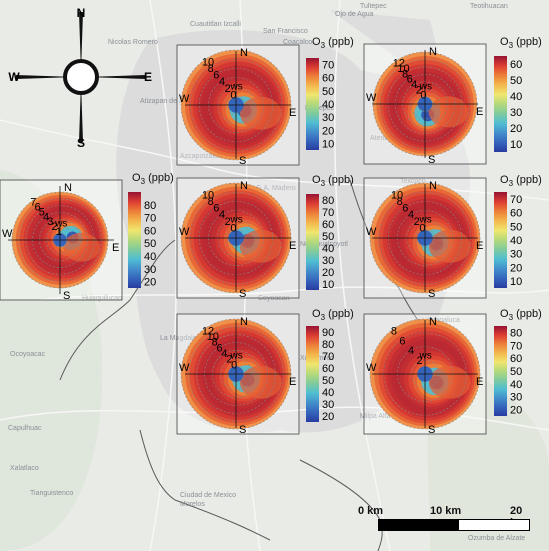 The image size is (549, 551). I want to click on compass-w: W, so click(14, 77).